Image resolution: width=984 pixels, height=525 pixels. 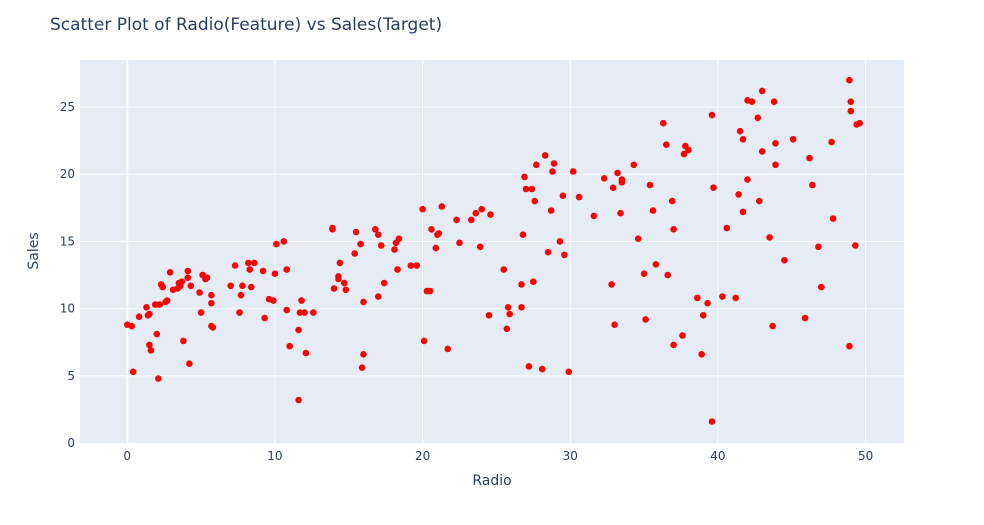 I want to click on y-axis-ticks: 0 5 10 15 20 25, so click(x=67, y=275).